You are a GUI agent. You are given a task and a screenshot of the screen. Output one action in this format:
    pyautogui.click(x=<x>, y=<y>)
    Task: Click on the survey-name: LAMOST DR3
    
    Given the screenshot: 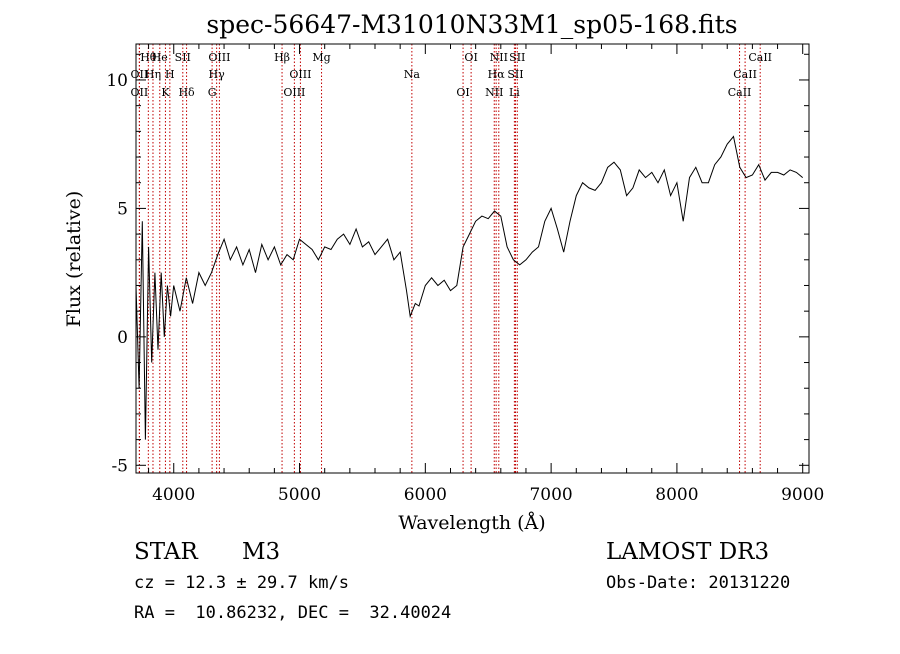 What is the action you would take?
    pyautogui.click(x=688, y=552)
    